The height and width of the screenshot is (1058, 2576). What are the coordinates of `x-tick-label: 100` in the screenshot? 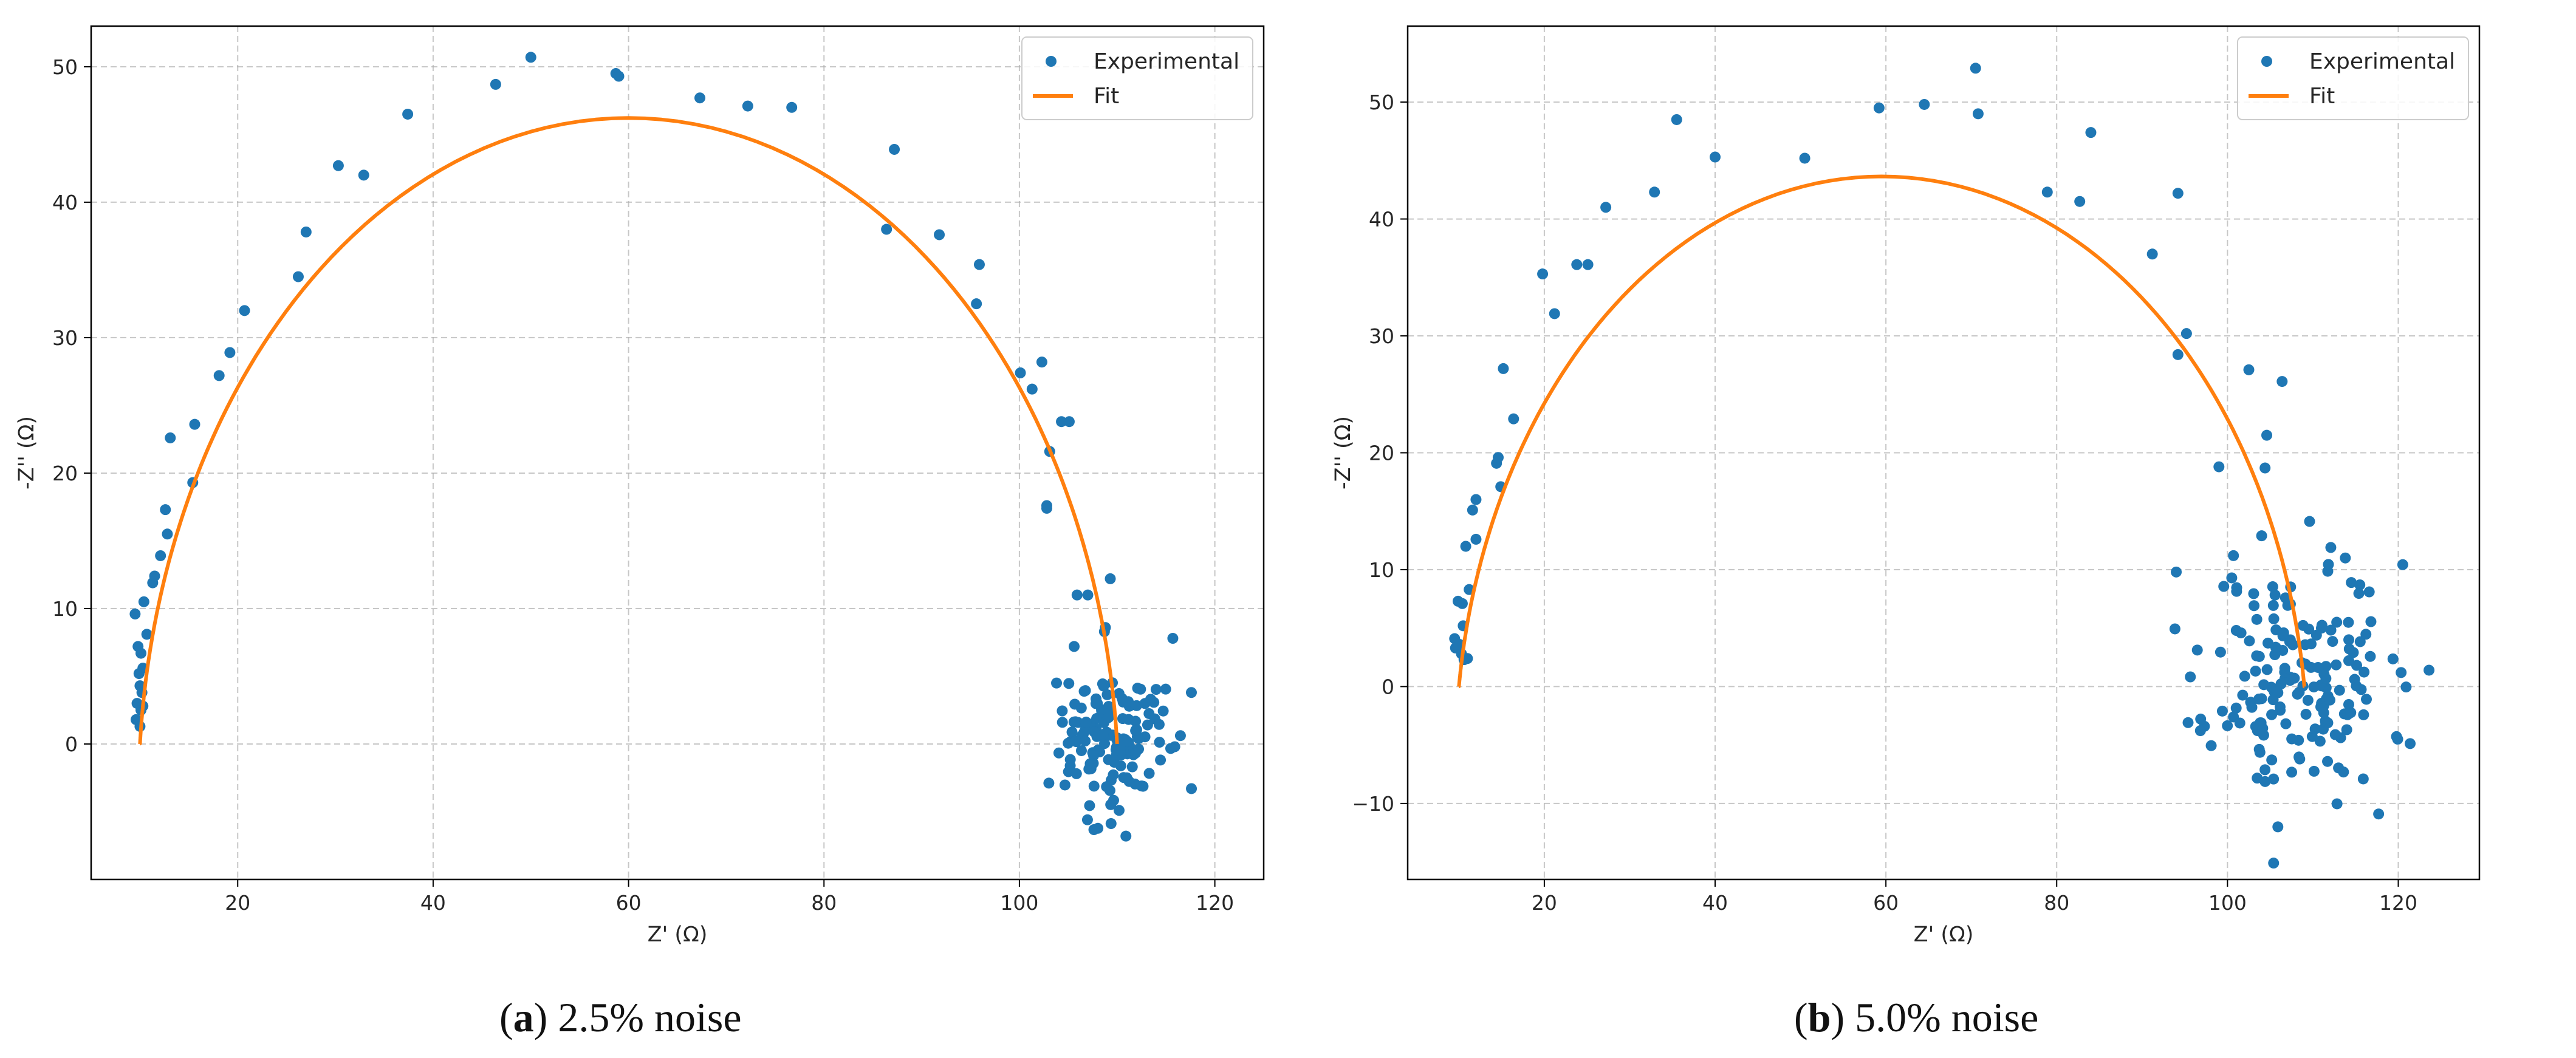 It's located at (1019, 903).